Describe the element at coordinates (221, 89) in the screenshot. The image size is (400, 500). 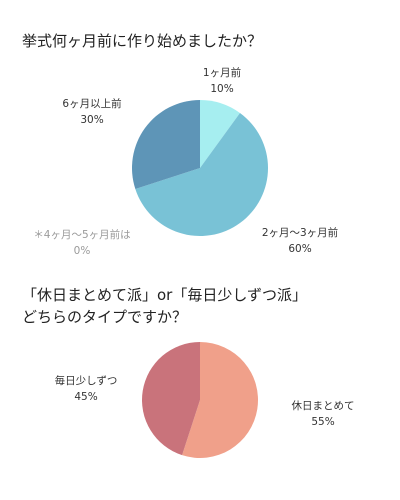
I see `slice-value-label: 10%` at that location.